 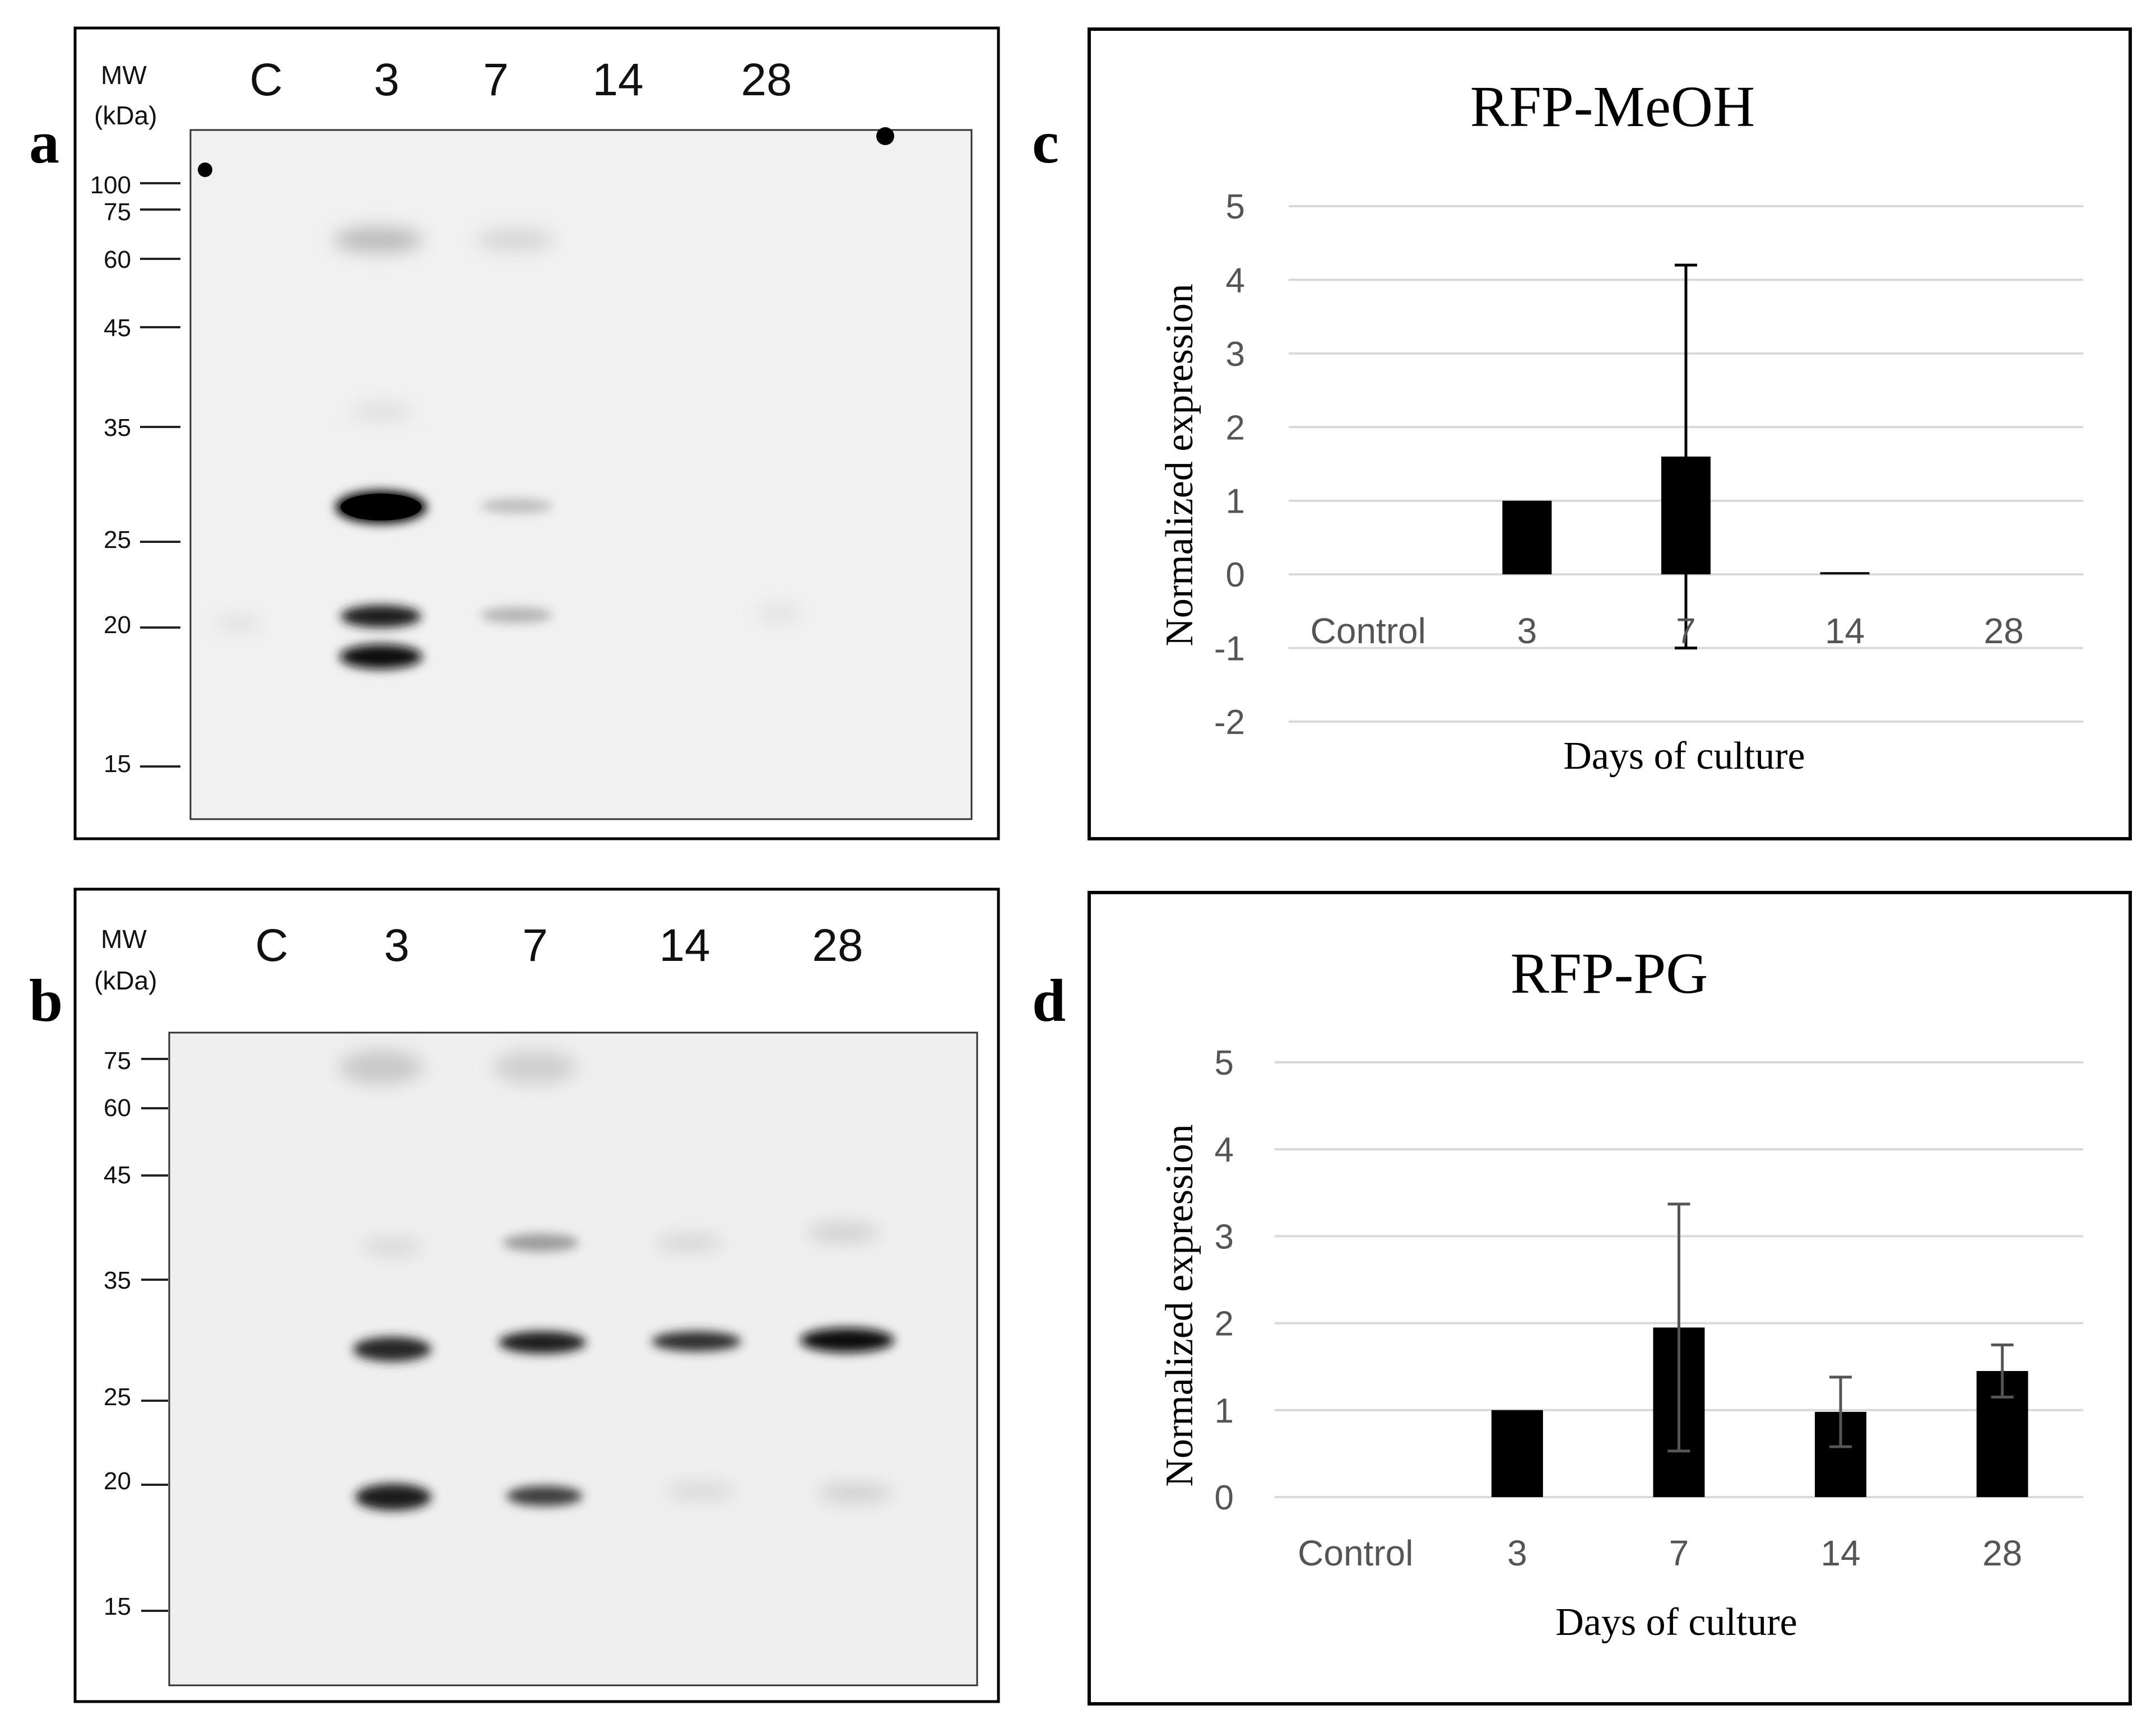 I want to click on blot-a-mw-ladder: 100 75 60 45 35 25 20 15, so click(x=135, y=474).